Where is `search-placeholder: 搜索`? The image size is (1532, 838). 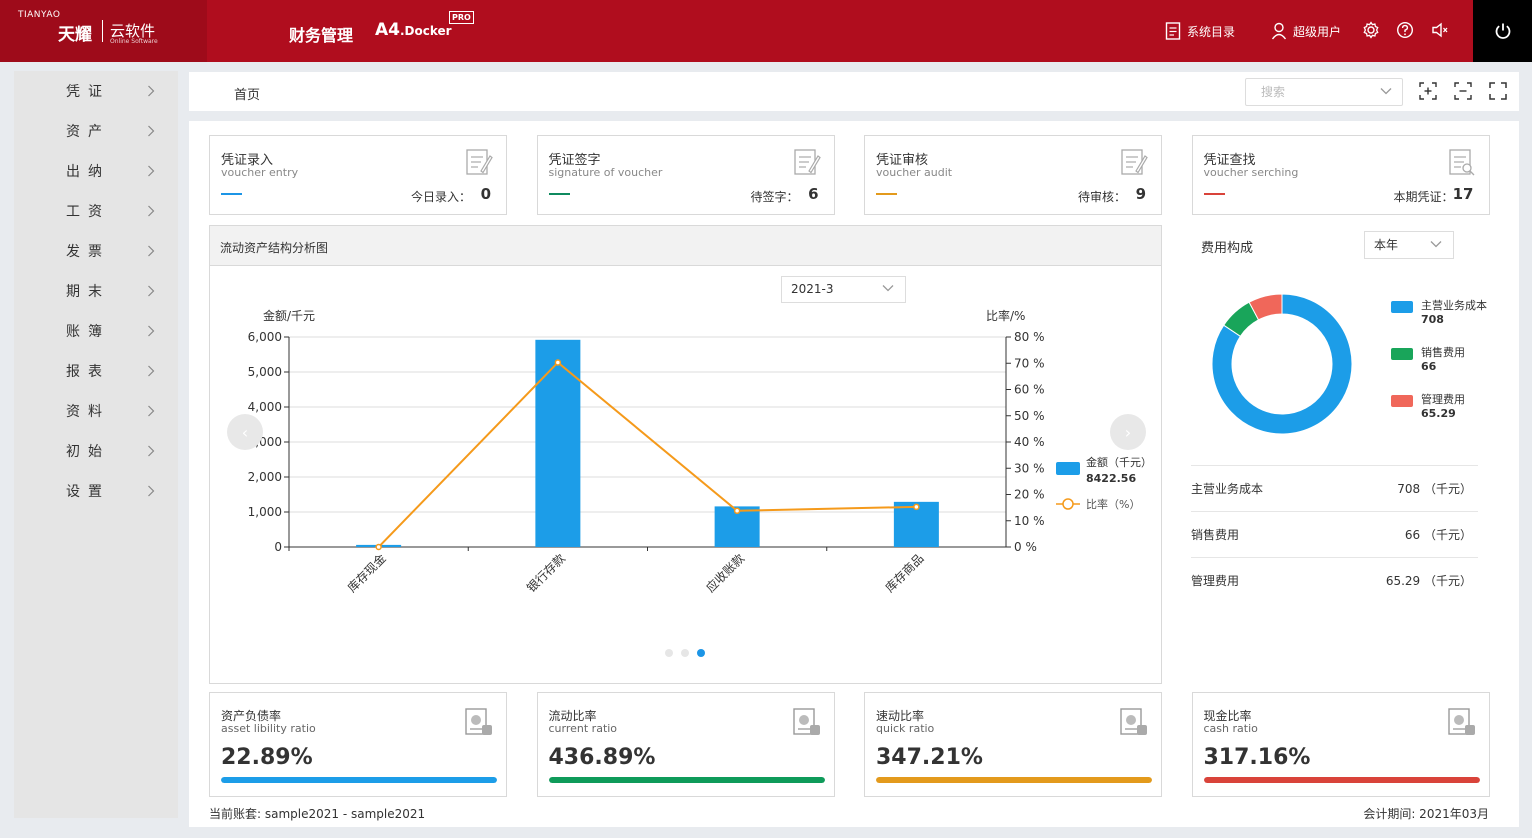
search-placeholder: 搜索 is located at coordinates (1273, 92).